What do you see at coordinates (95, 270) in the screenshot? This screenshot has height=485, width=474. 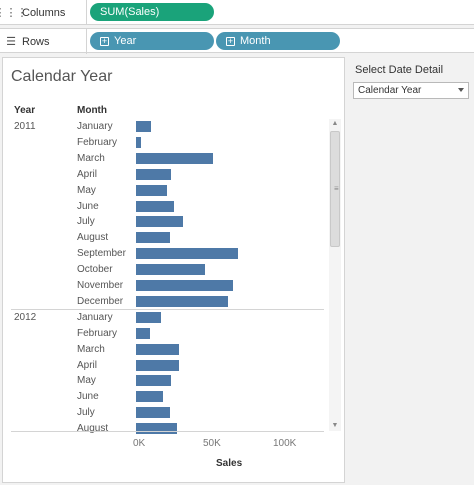 I see `month-label: October` at bounding box center [95, 270].